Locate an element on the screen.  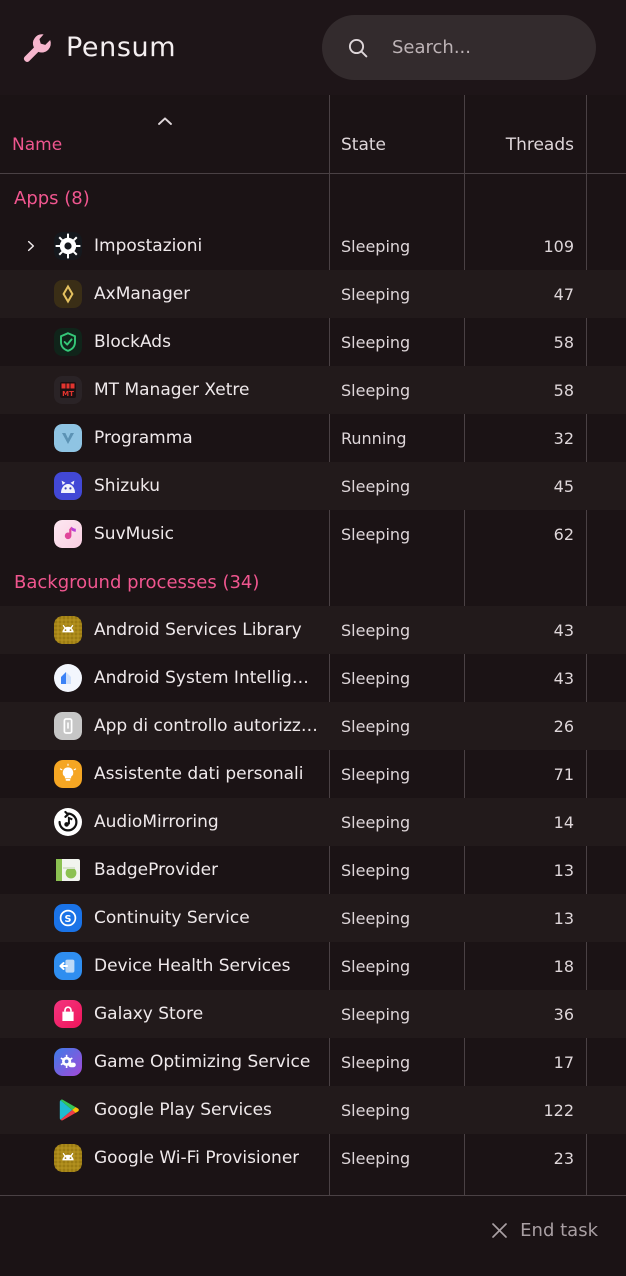
search-bar is located at coordinates (459, 47).